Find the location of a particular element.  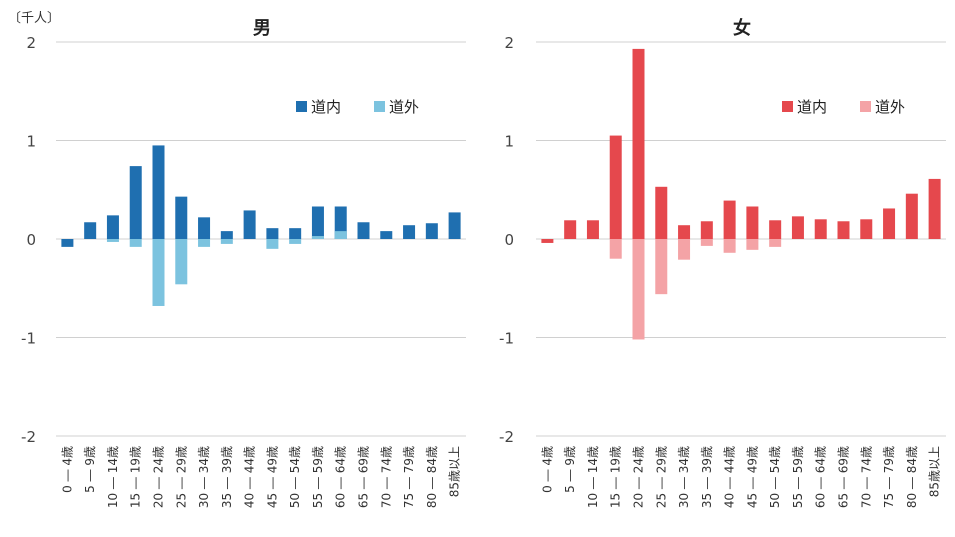

x-tick-label: 35 ― 39歳 is located at coordinates (227, 477).